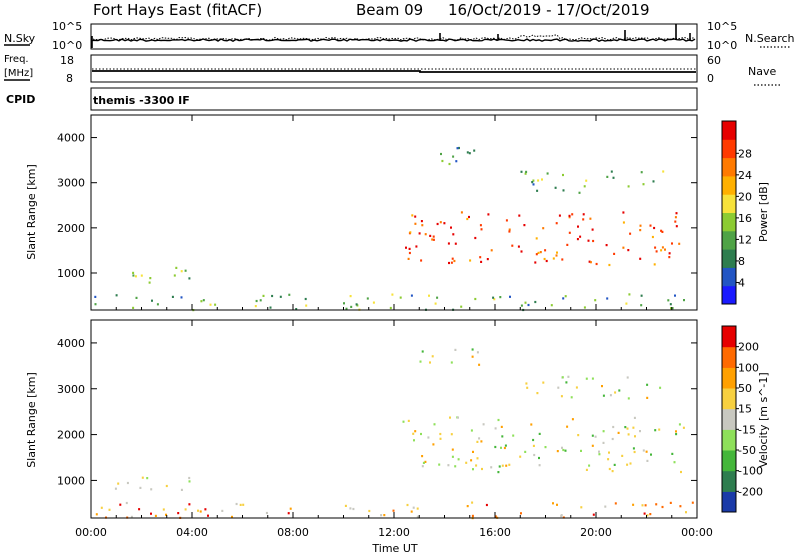  Describe the element at coordinates (750, 491) in the screenshot. I see `colorbar-tick-label: -200` at that location.